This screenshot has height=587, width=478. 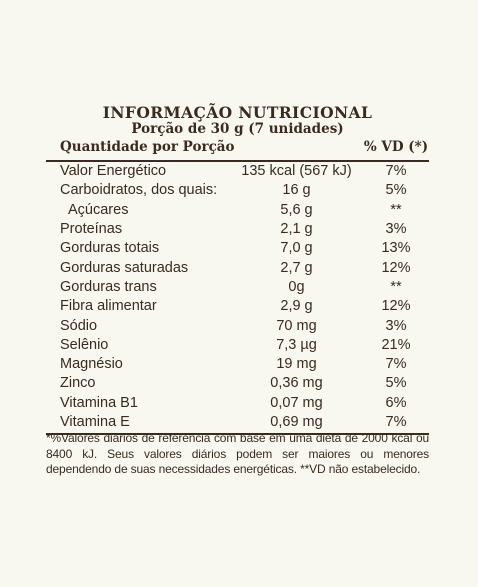 I want to click on header-vd: % VD (*), so click(x=396, y=147).